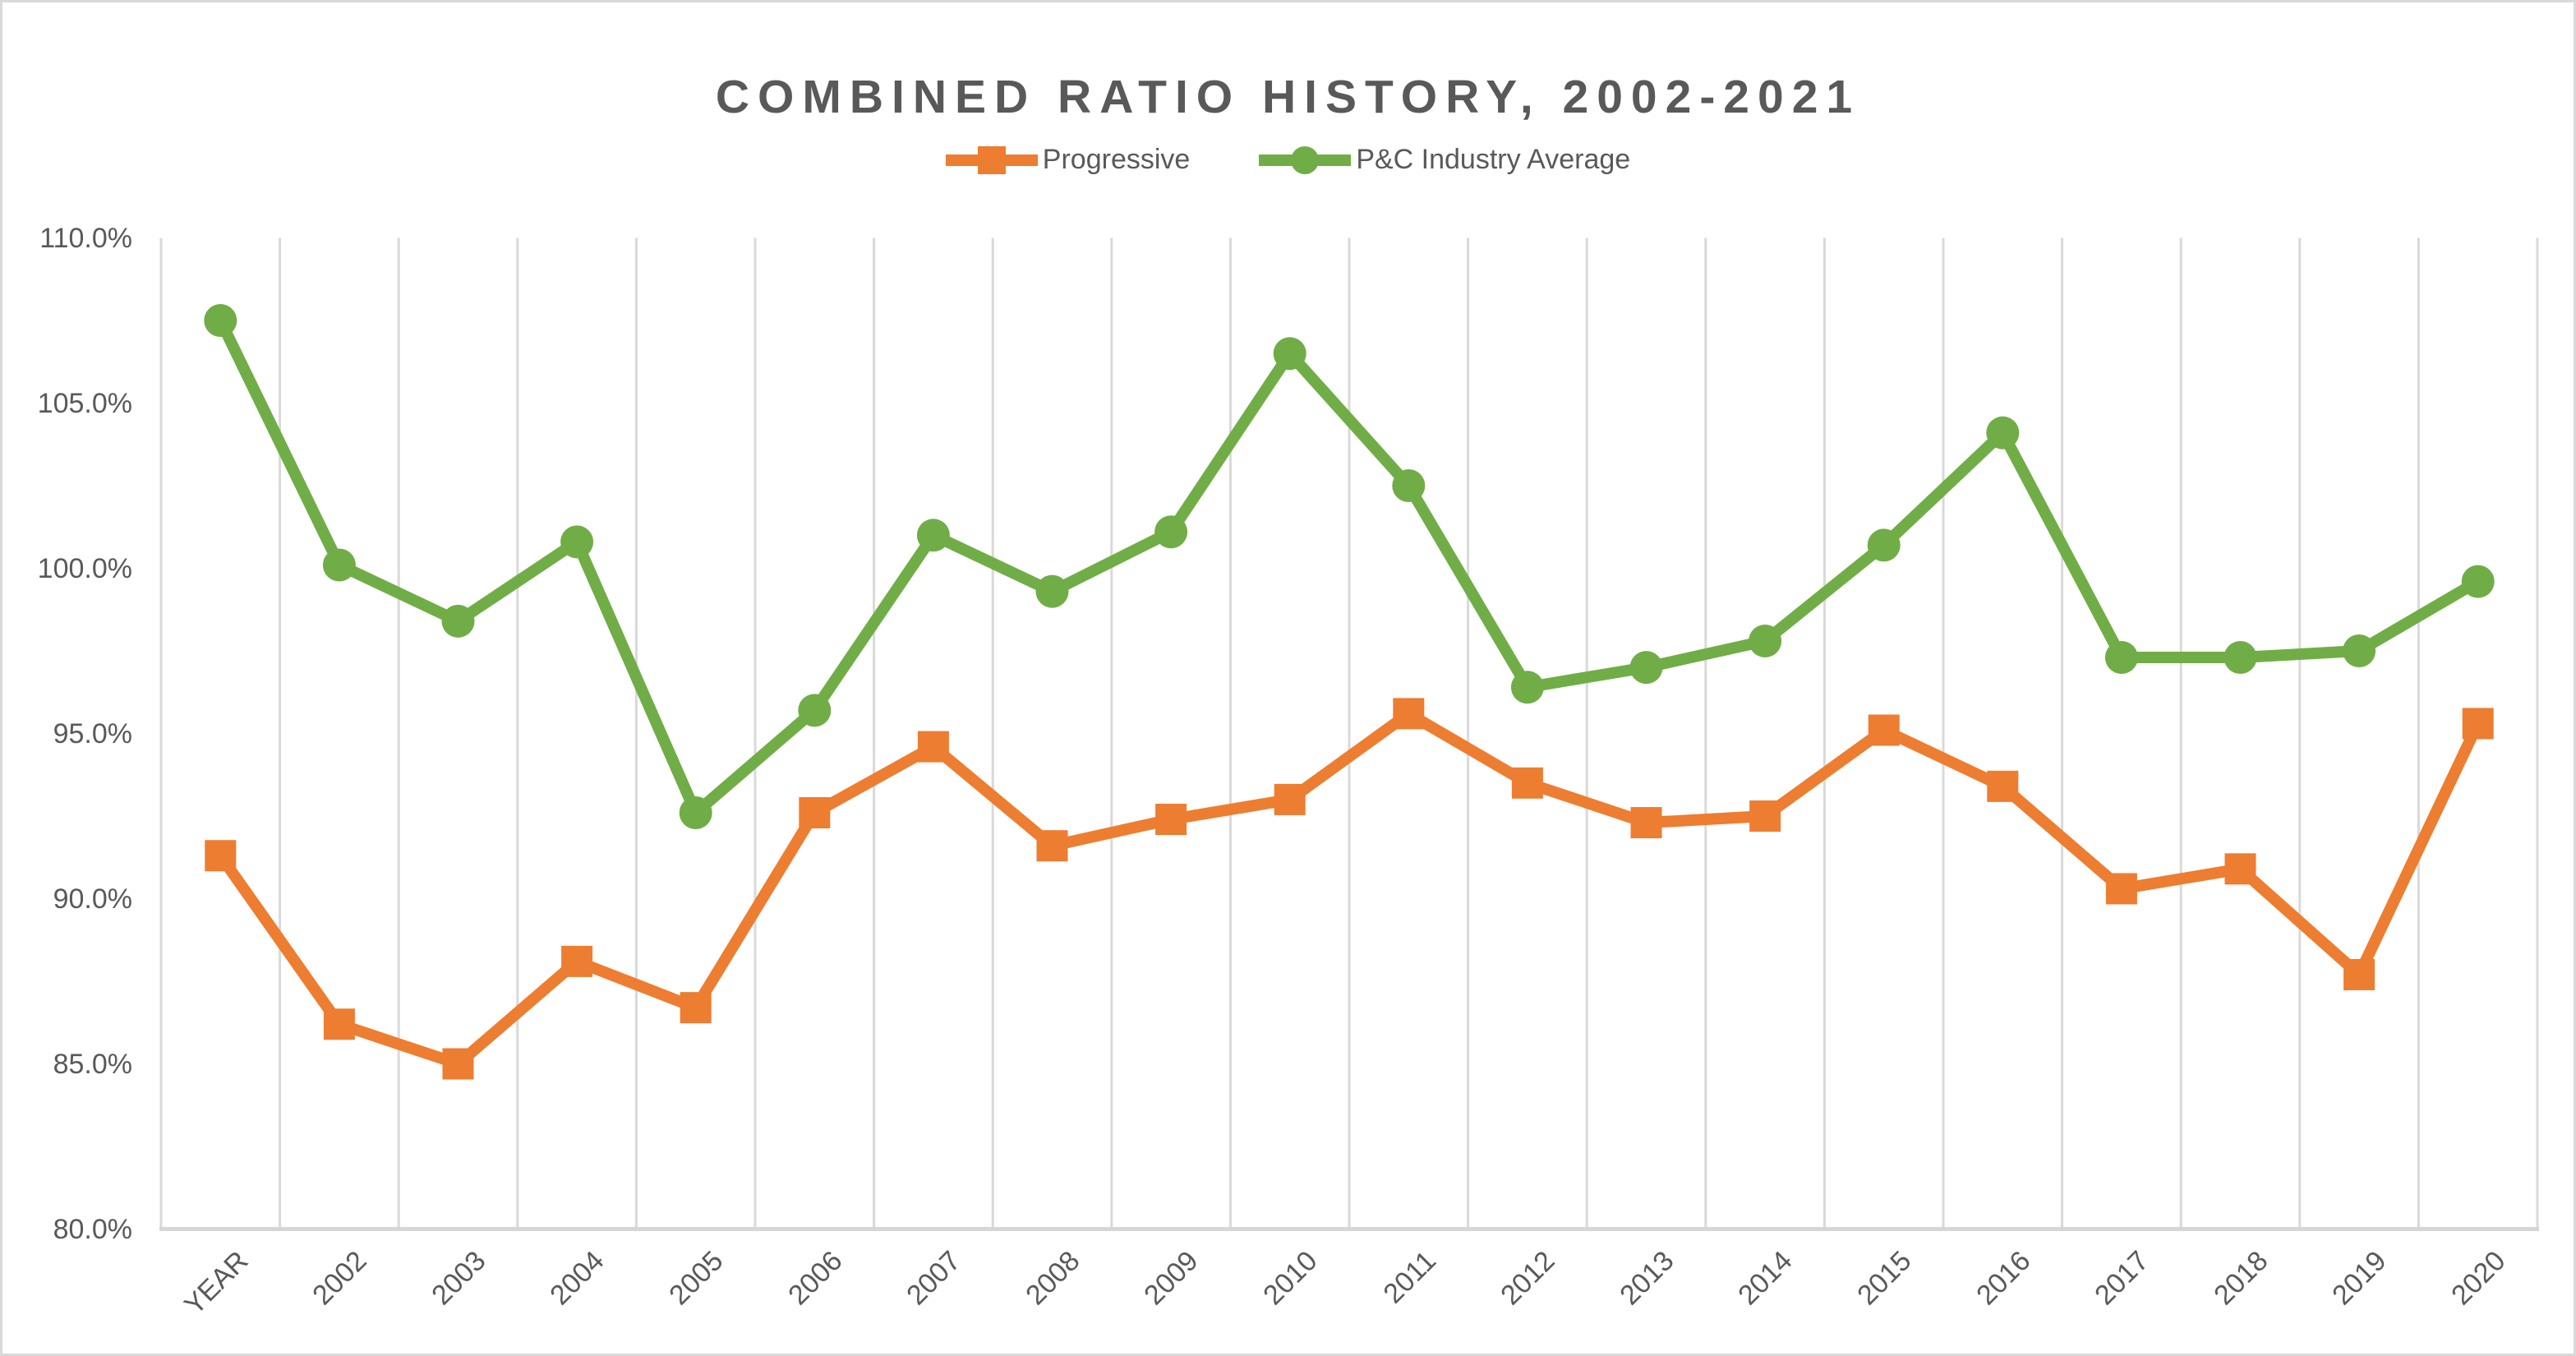  I want to click on y-axis-tick-label: 105.0%, so click(84, 403).